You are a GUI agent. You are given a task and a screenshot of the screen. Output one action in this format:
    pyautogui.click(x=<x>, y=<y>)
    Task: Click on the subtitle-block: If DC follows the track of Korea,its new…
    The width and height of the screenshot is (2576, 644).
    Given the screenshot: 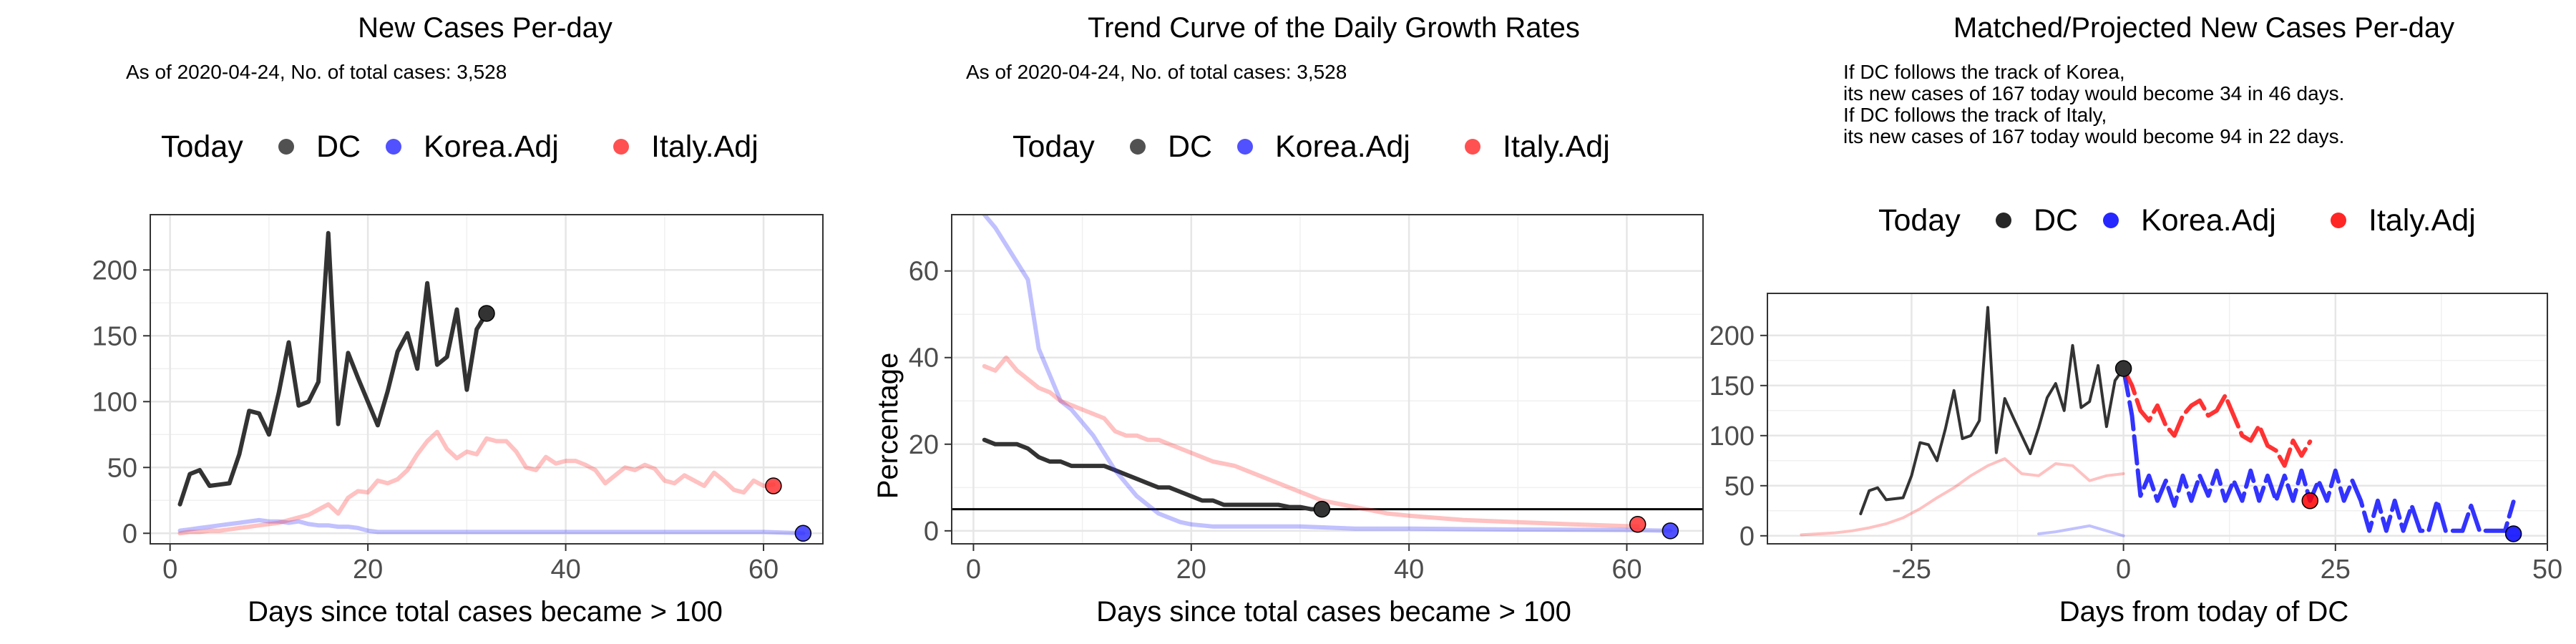 What is the action you would take?
    pyautogui.click(x=2093, y=104)
    